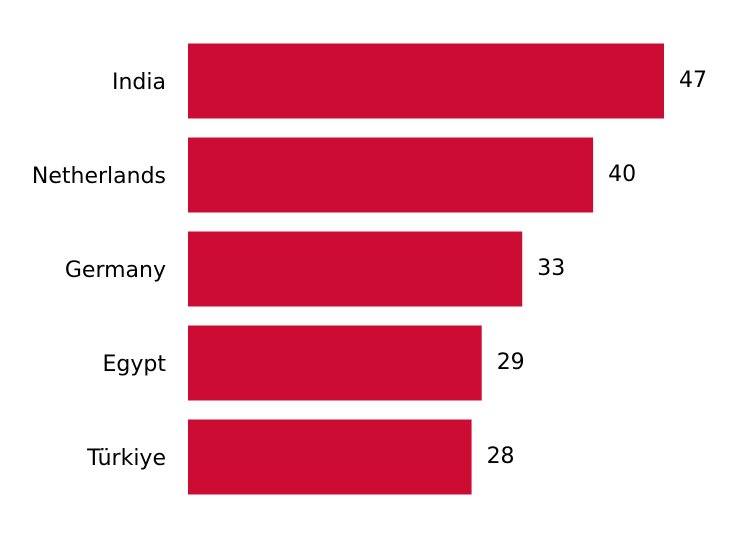 The image size is (730, 539). What do you see at coordinates (693, 80) in the screenshot?
I see `value-label: 47` at bounding box center [693, 80].